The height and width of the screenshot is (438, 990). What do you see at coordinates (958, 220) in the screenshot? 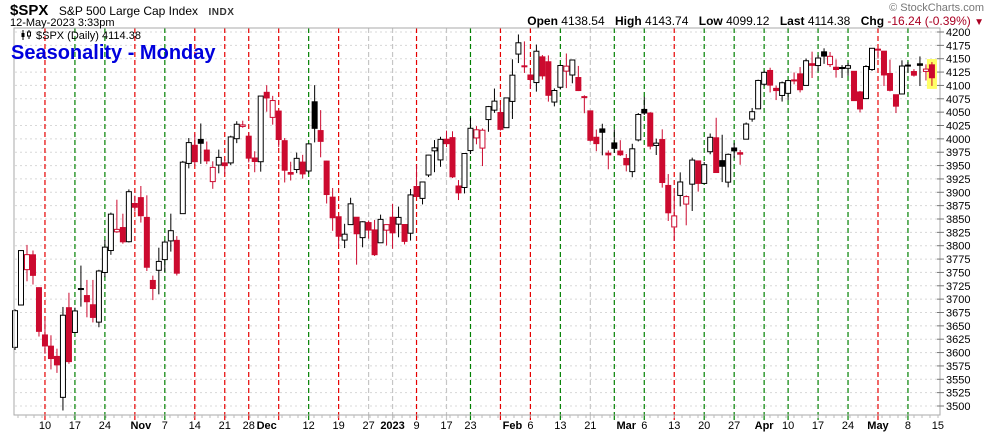
I see `svg-text: 3850` at bounding box center [958, 220].